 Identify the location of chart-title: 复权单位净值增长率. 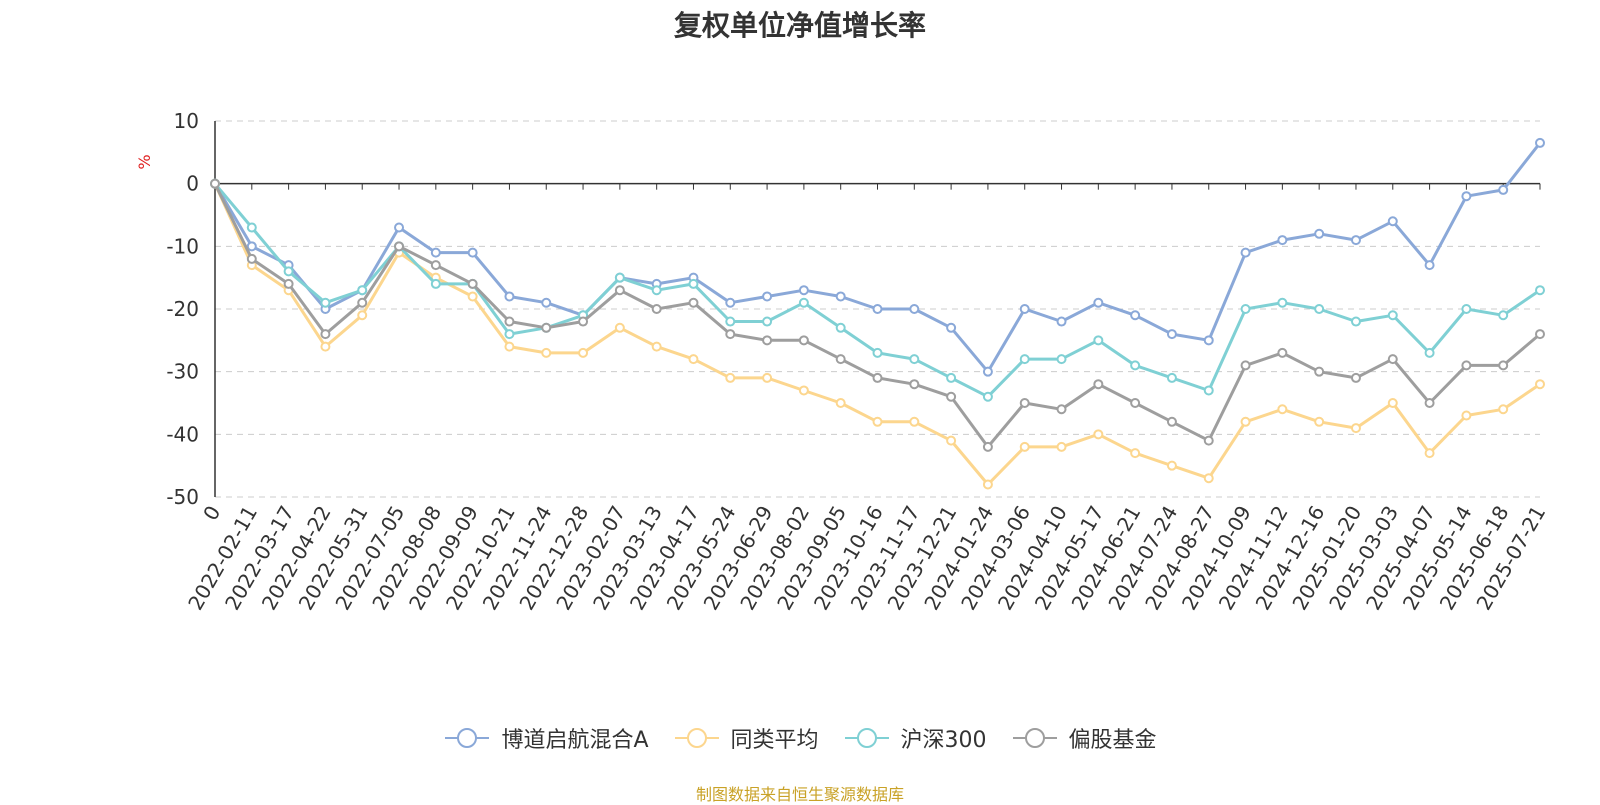
(799, 25).